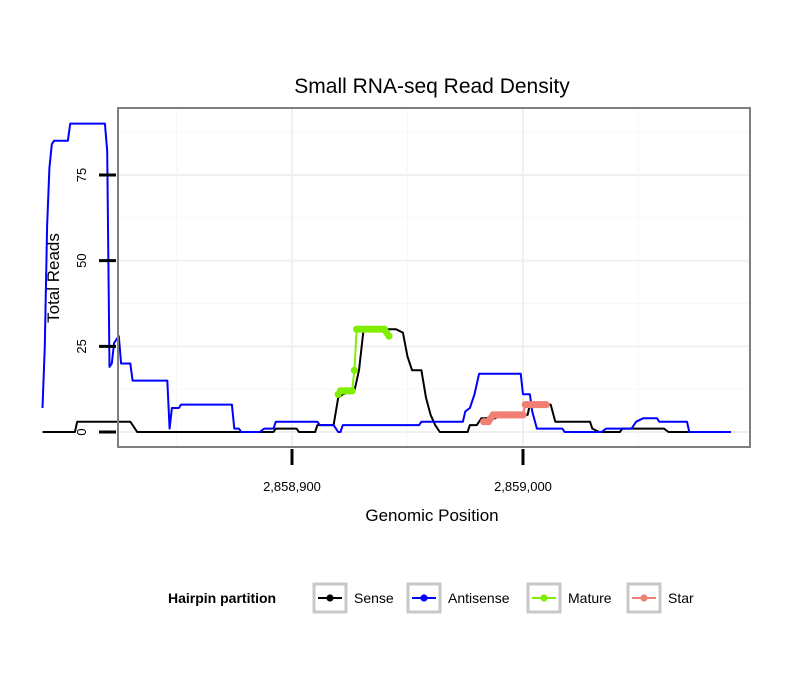  I want to click on y-tick-label: 50, so click(81, 260).